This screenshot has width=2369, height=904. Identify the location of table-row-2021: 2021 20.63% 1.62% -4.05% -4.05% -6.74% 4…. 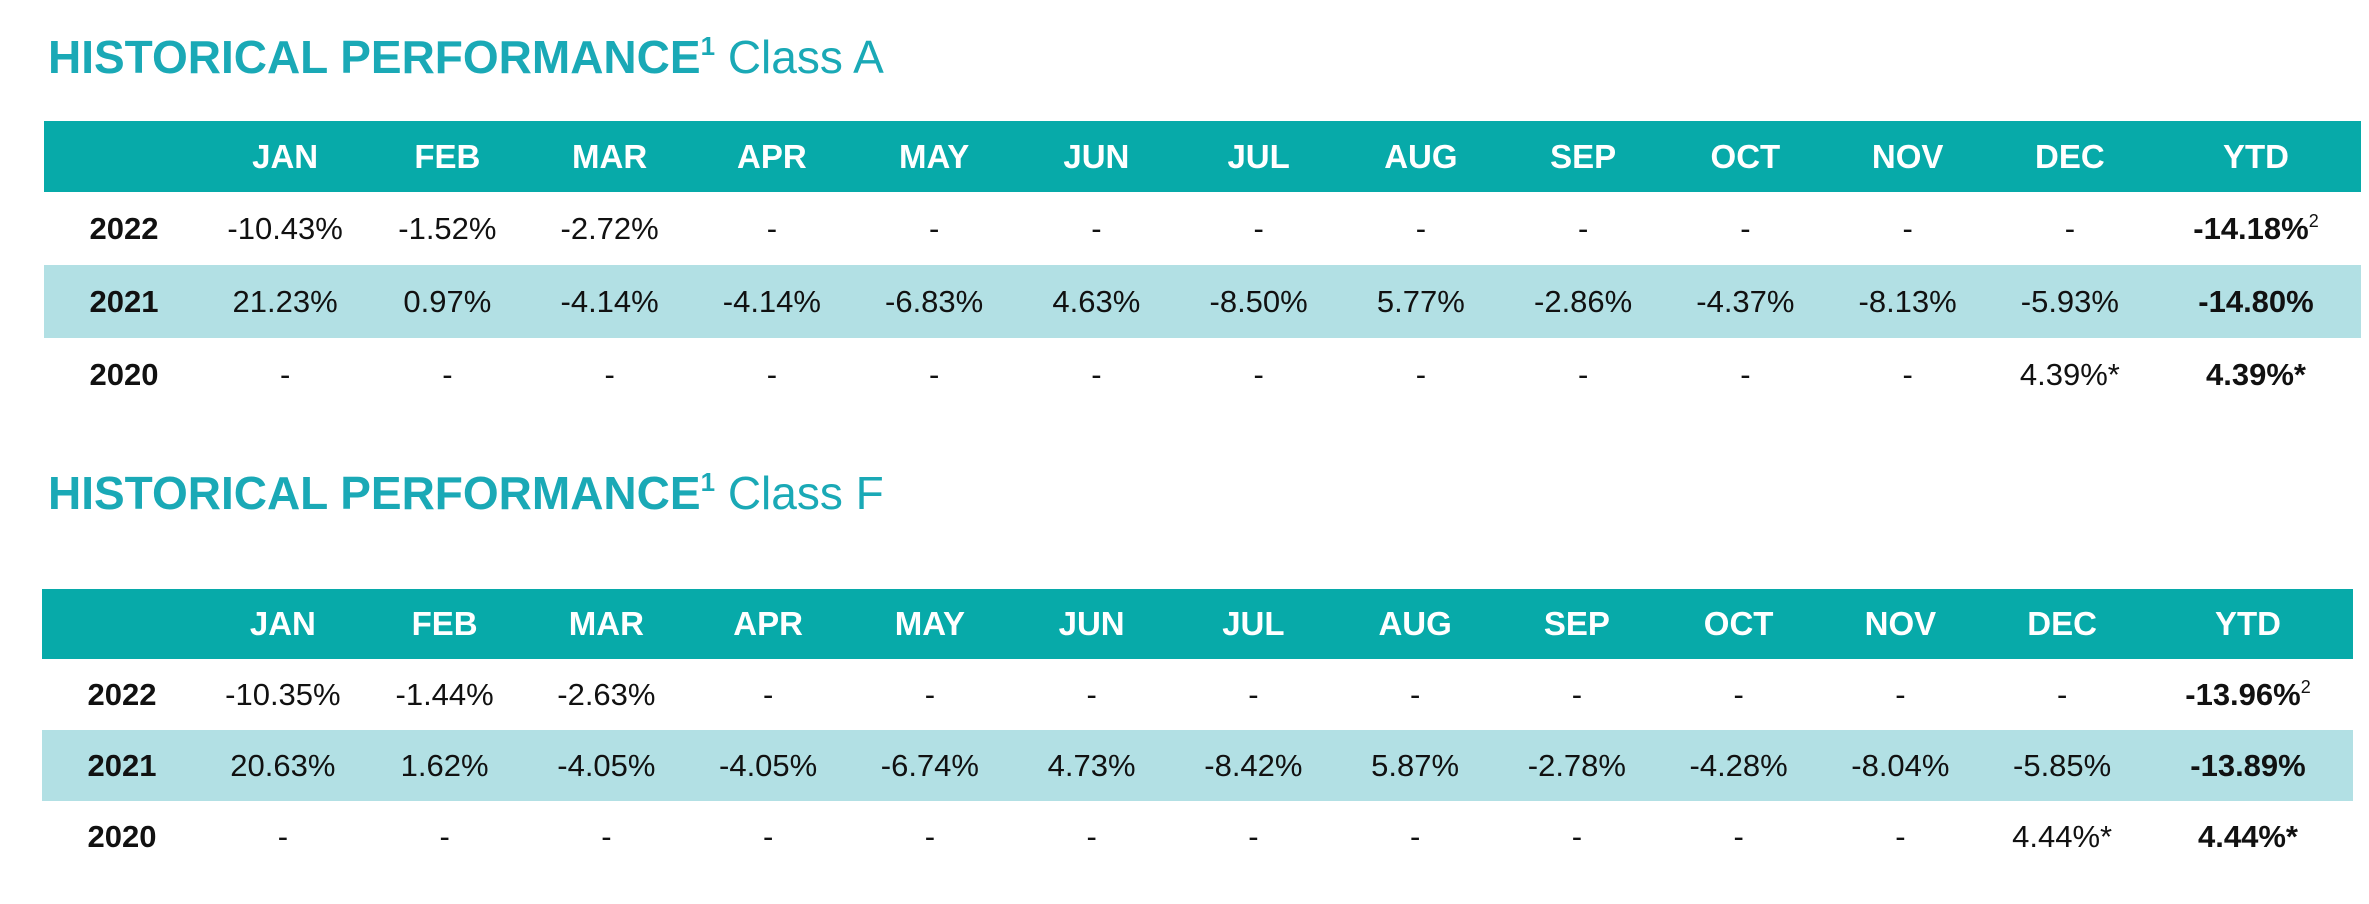
(1197, 765).